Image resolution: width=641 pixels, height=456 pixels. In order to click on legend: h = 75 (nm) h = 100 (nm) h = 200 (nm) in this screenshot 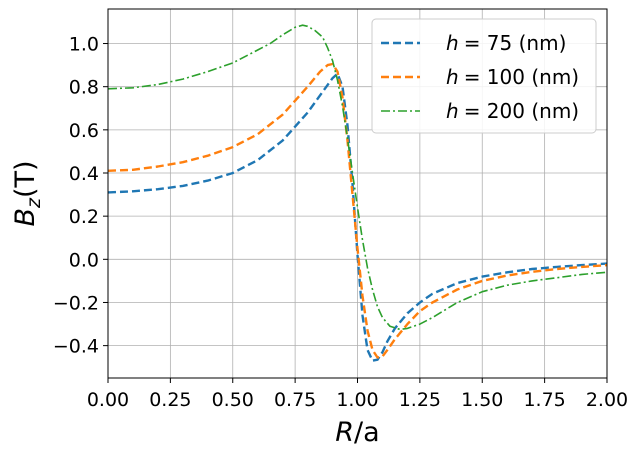, I will do `click(484, 76)`.